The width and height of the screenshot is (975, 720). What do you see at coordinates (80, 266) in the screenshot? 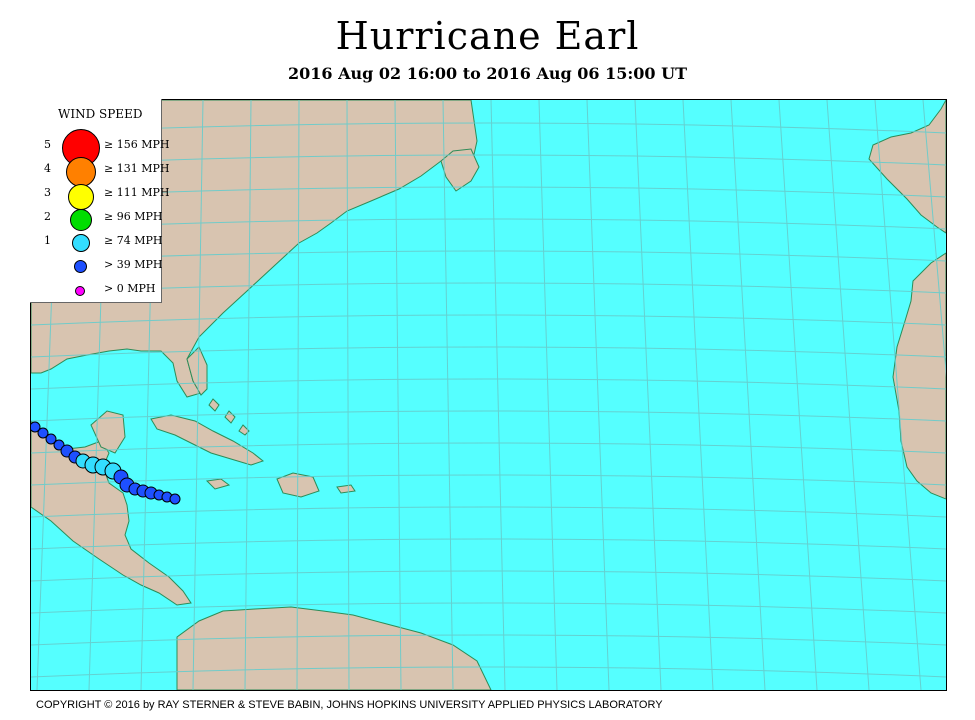
I see `legend-dot-tropical-storm` at bounding box center [80, 266].